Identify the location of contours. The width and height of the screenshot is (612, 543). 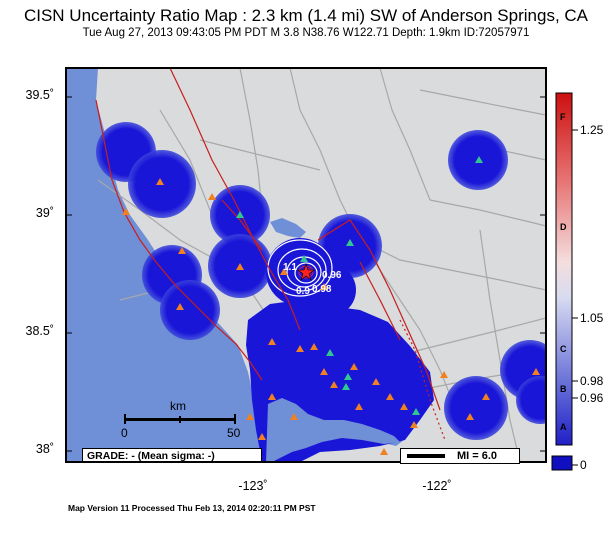
(300, 268).